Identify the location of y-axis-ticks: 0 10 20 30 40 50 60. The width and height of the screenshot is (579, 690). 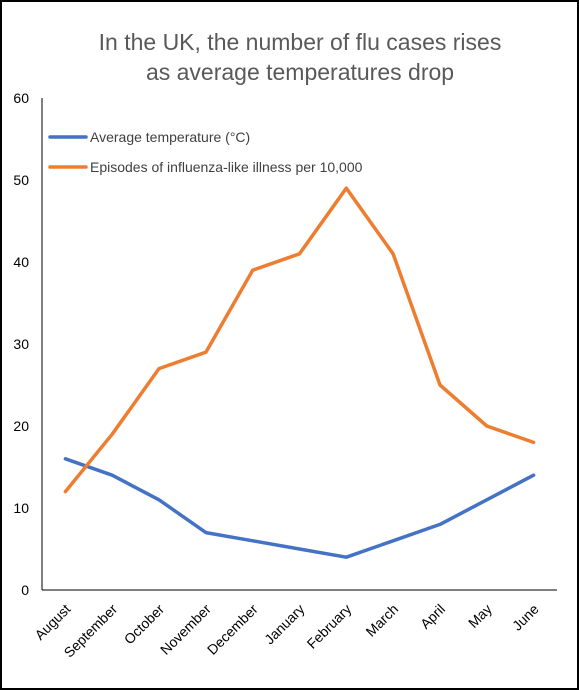
(21, 344).